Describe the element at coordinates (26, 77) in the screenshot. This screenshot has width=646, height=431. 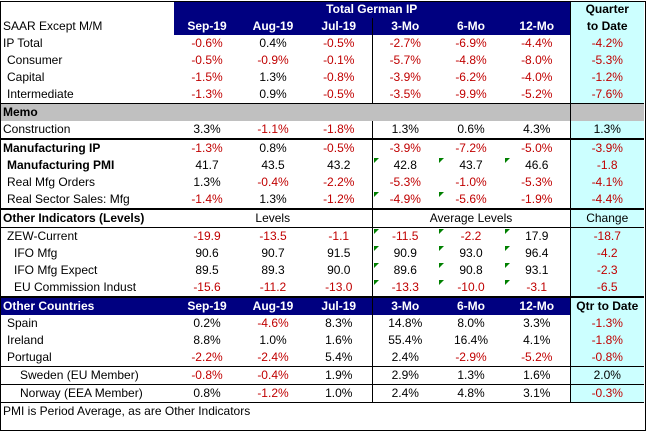
I see `row-label: Capital` at that location.